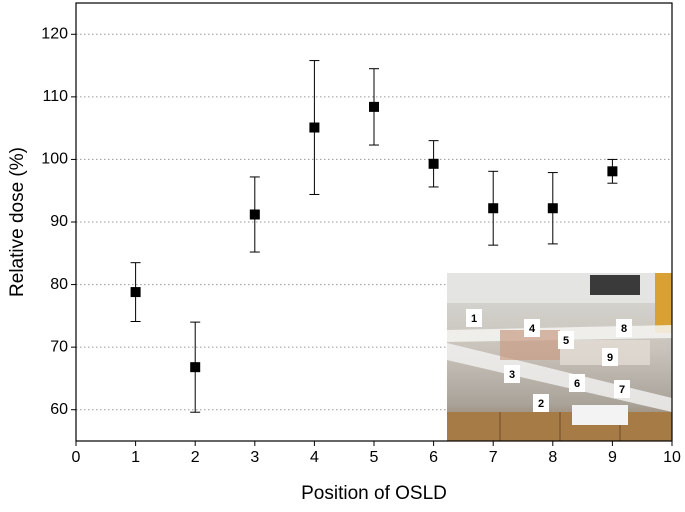 Image resolution: width=685 pixels, height=512 pixels. What do you see at coordinates (672, 457) in the screenshot?
I see `x-tick-label: 10` at bounding box center [672, 457].